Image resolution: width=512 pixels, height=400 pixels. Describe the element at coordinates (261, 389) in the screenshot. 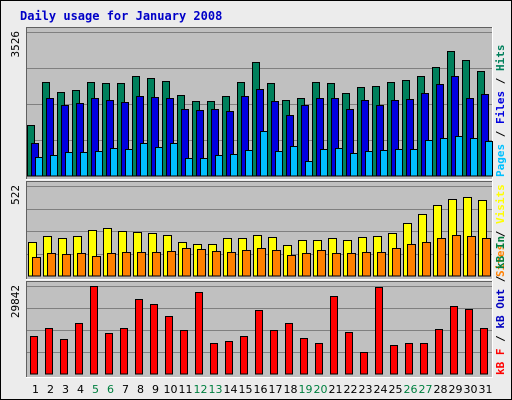

I see `x-tick-label-16: 16` at that location.